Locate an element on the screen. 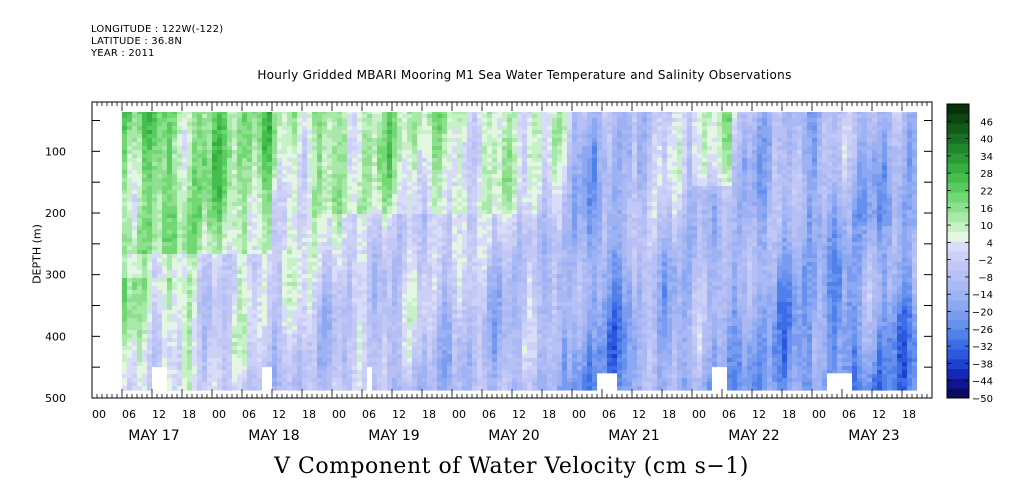 This screenshot has width=1009, height=504. x-axis-label: V Component of Water Velocity (cm s−1) is located at coordinates (511, 466).